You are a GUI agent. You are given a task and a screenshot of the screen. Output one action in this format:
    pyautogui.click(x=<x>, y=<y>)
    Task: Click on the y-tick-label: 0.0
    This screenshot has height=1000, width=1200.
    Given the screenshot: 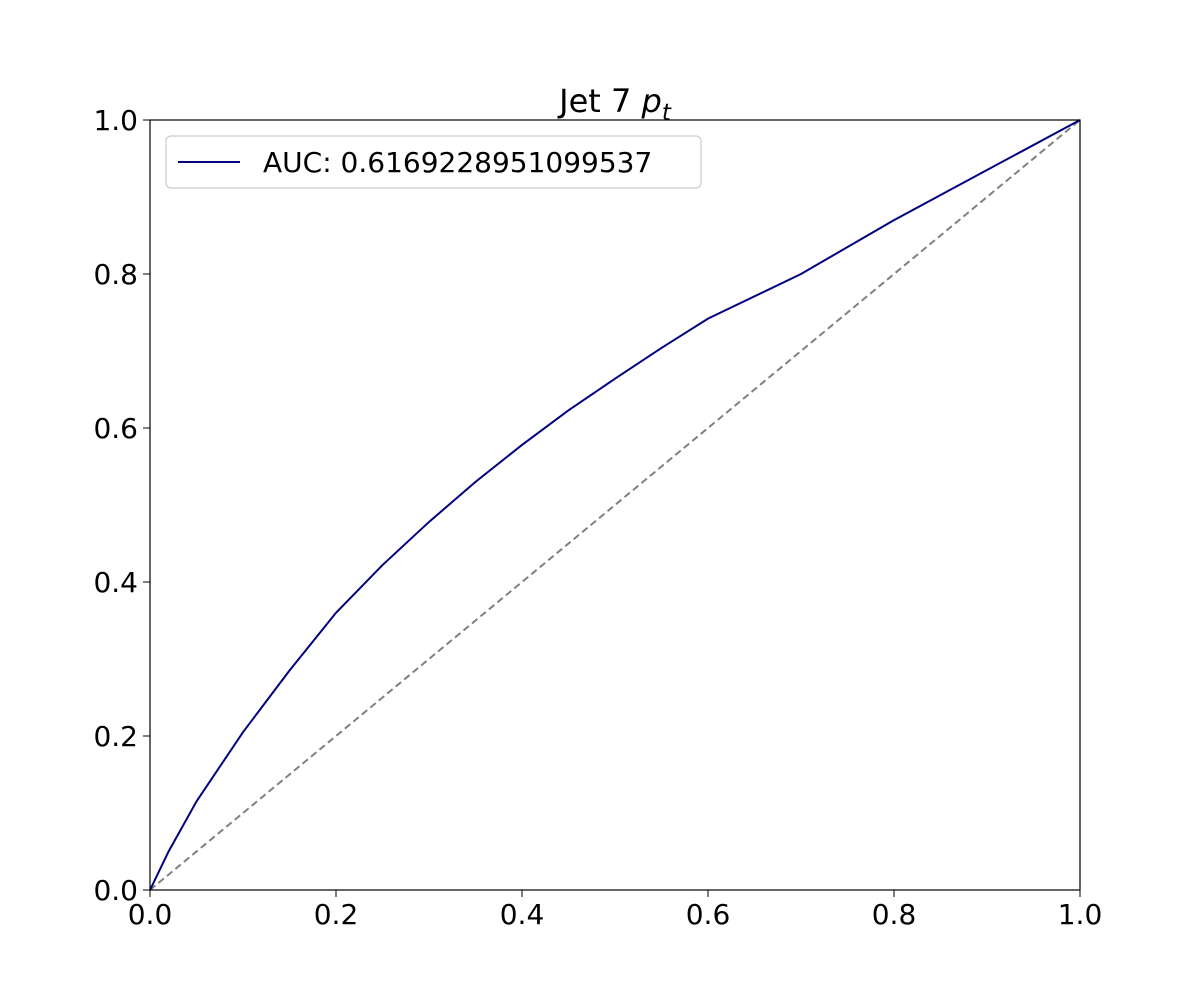 What is the action you would take?
    pyautogui.click(x=115, y=890)
    